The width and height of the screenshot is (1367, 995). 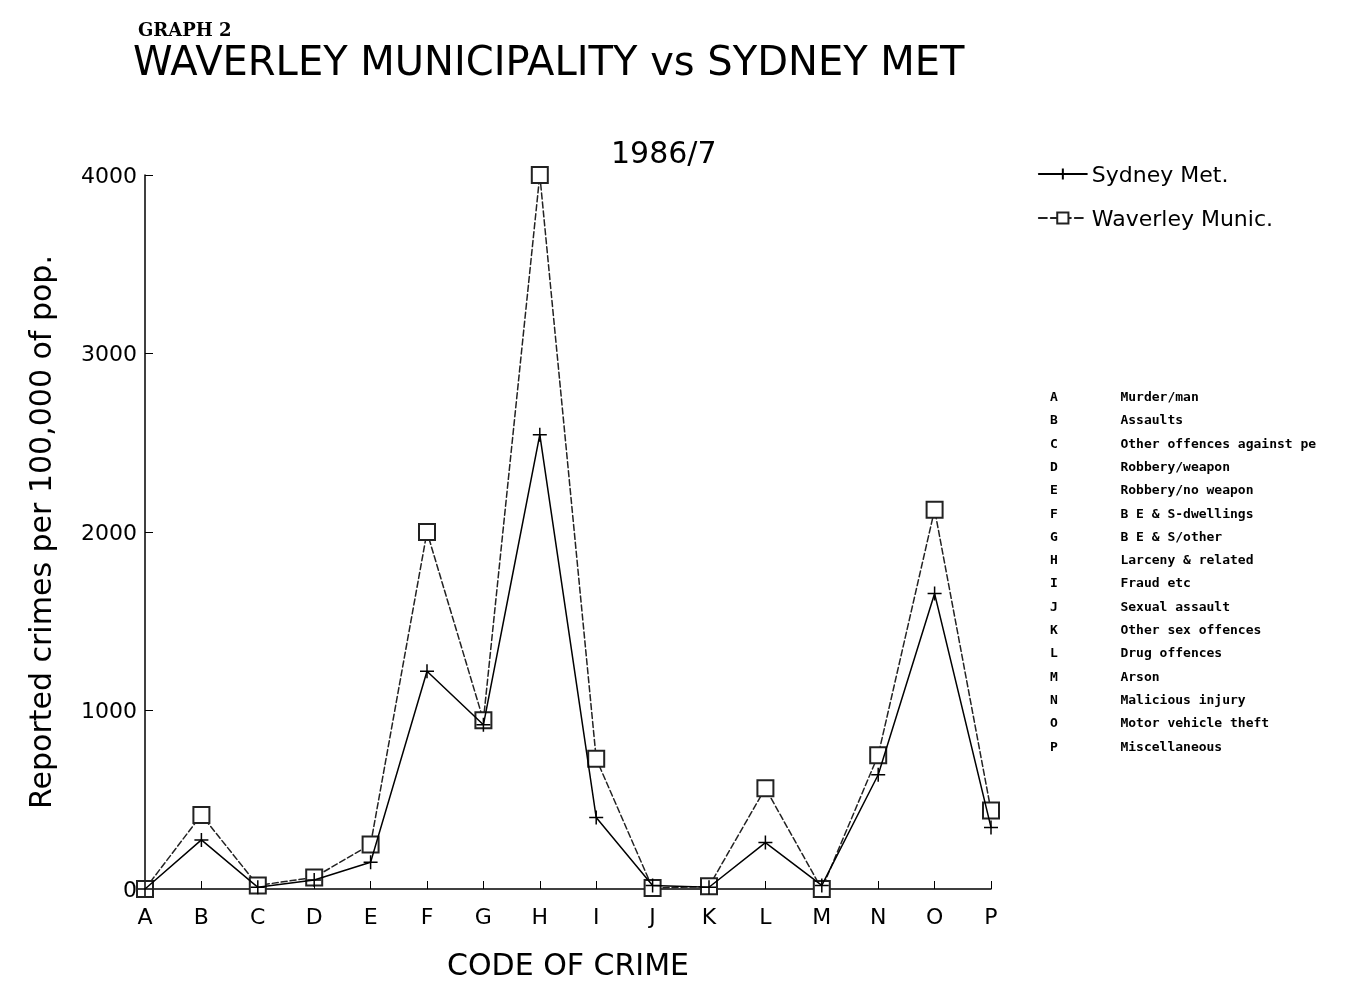 What do you see at coordinates (1124, 396) in the screenshot?
I see `text: A Murder/man` at bounding box center [1124, 396].